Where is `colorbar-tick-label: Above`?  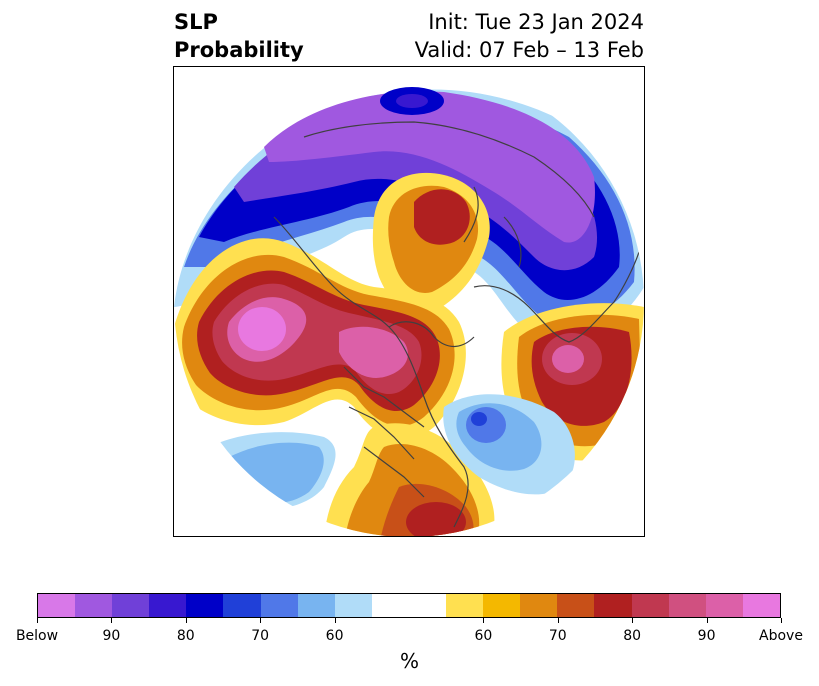 colorbar-tick-label: Above is located at coordinates (781, 636).